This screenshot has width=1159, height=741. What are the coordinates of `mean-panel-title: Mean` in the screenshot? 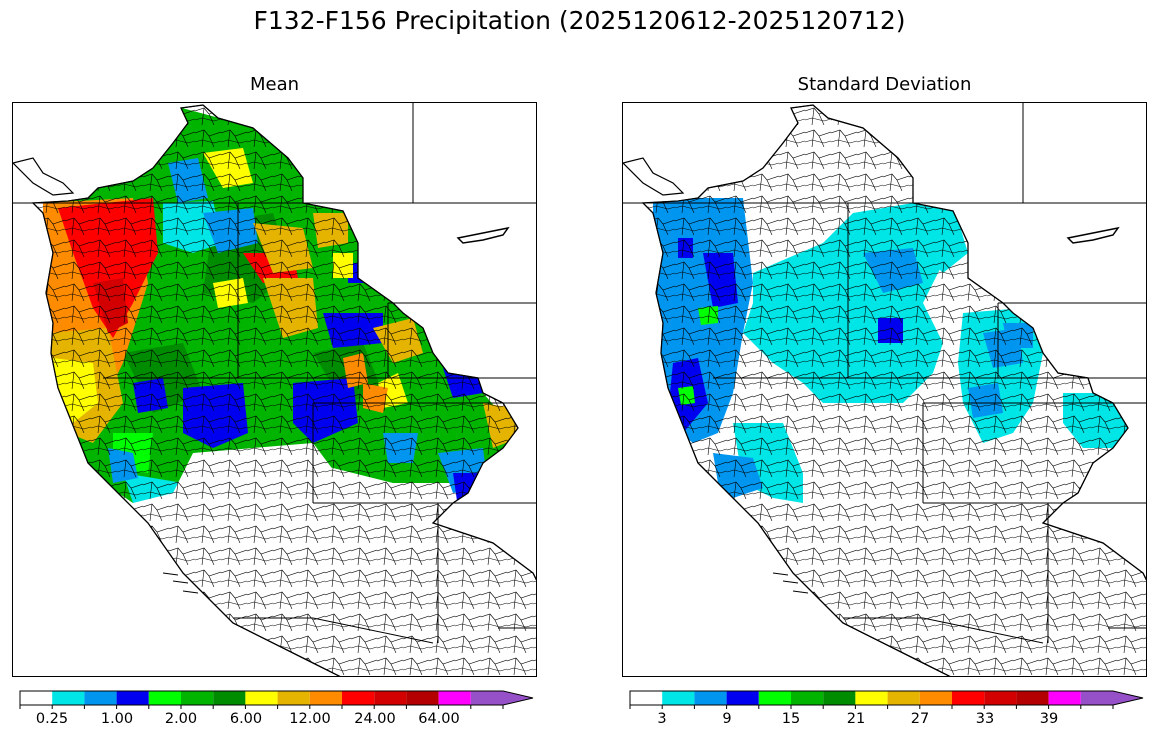 It's located at (274, 84).